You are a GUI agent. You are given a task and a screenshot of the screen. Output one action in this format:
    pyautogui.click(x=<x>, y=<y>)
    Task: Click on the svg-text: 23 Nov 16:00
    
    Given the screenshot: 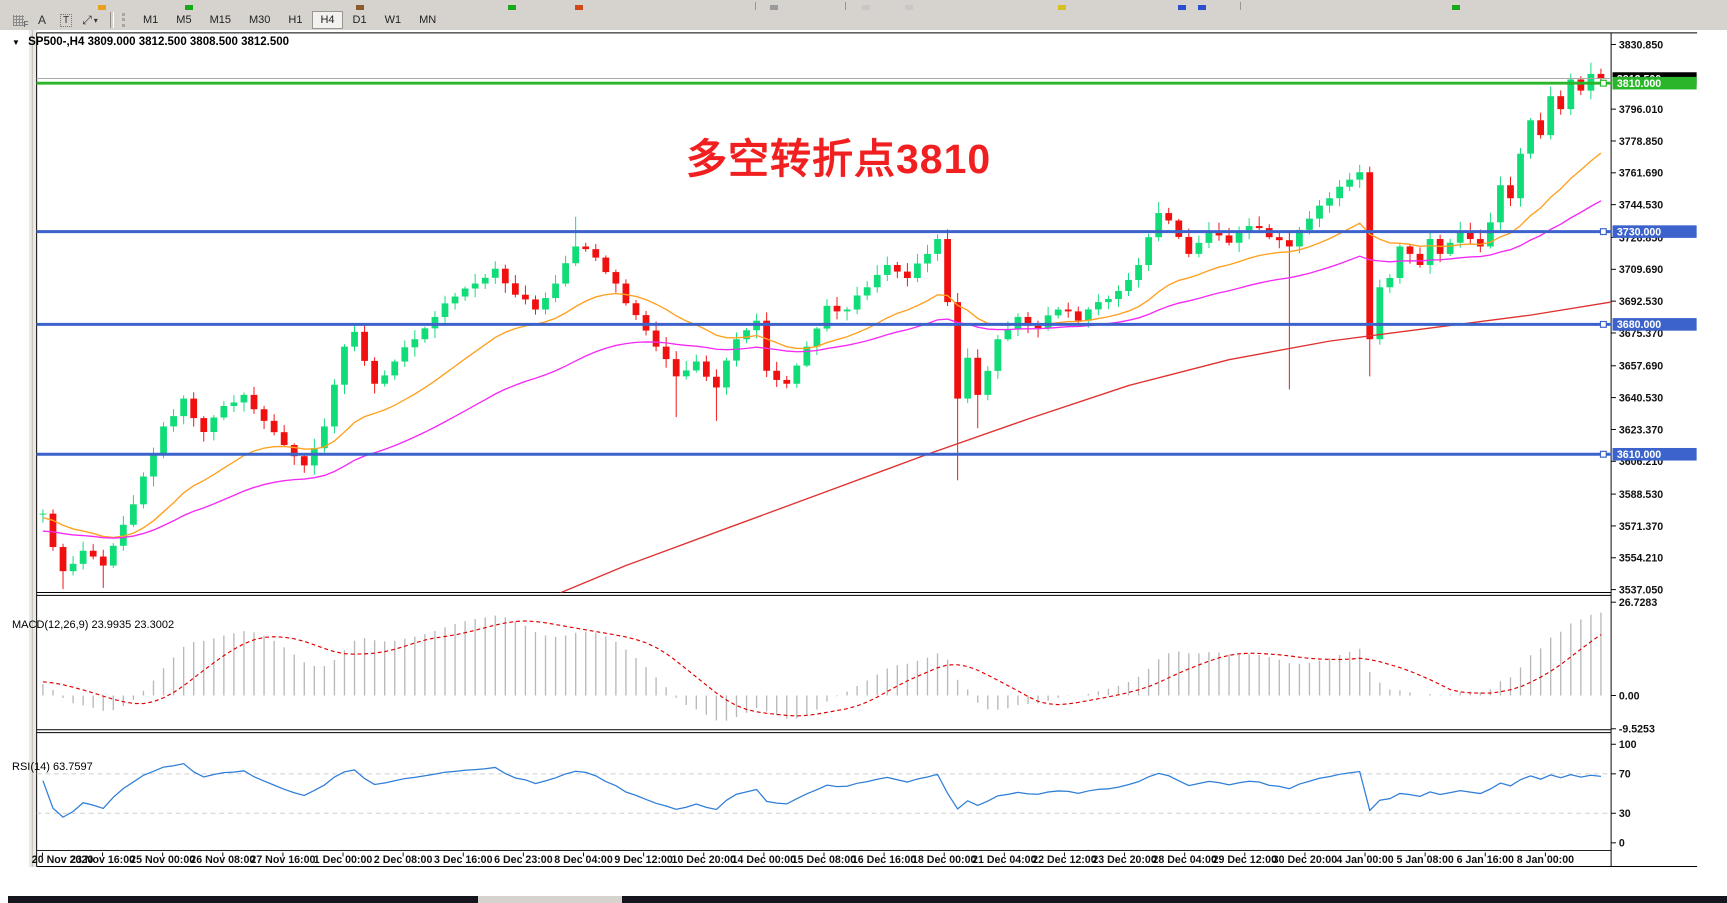 What is the action you would take?
    pyautogui.click(x=102, y=860)
    